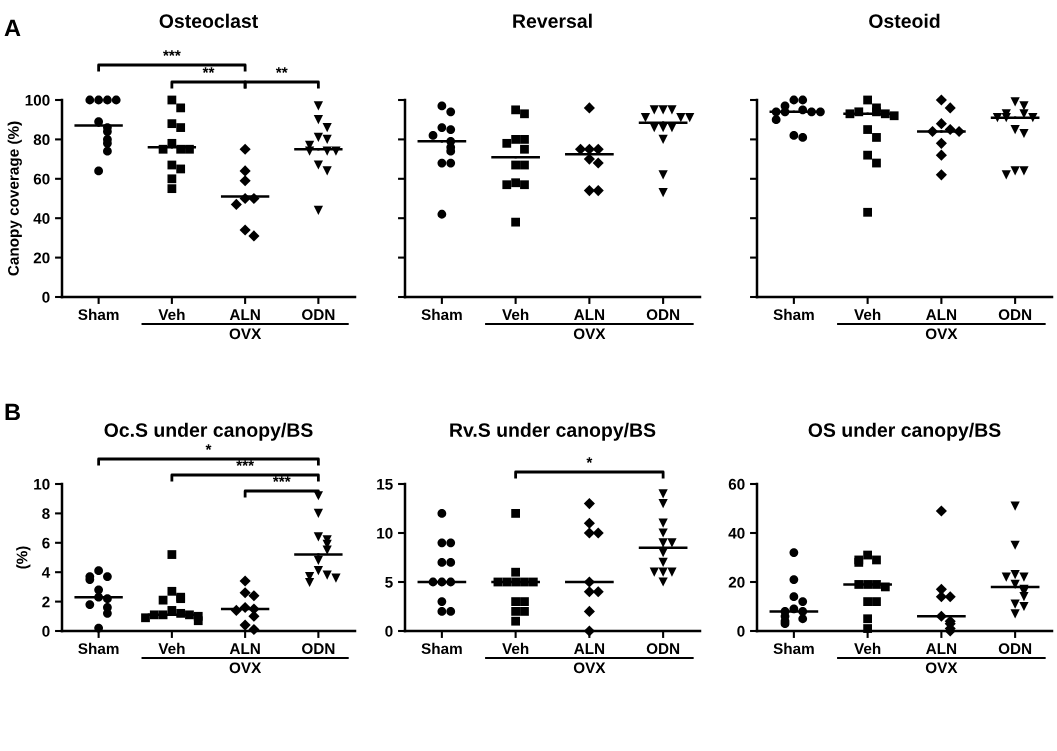  Describe the element at coordinates (14, 198) in the screenshot. I see `y-axis-title: Canopy coverage (%)` at that location.